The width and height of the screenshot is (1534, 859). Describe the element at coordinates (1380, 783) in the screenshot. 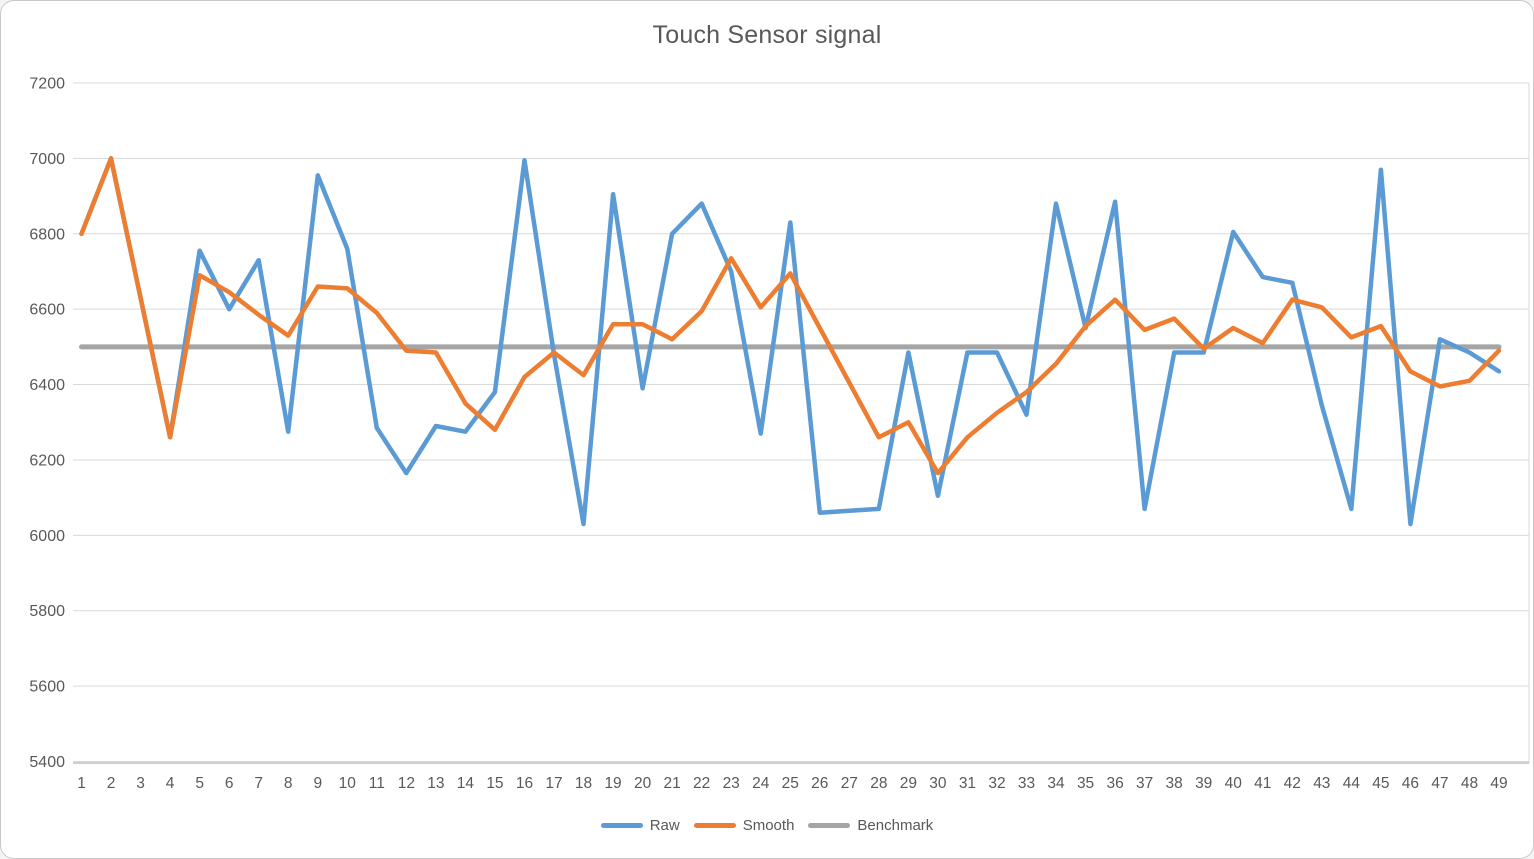

I see `svg-text: 45` at that location.